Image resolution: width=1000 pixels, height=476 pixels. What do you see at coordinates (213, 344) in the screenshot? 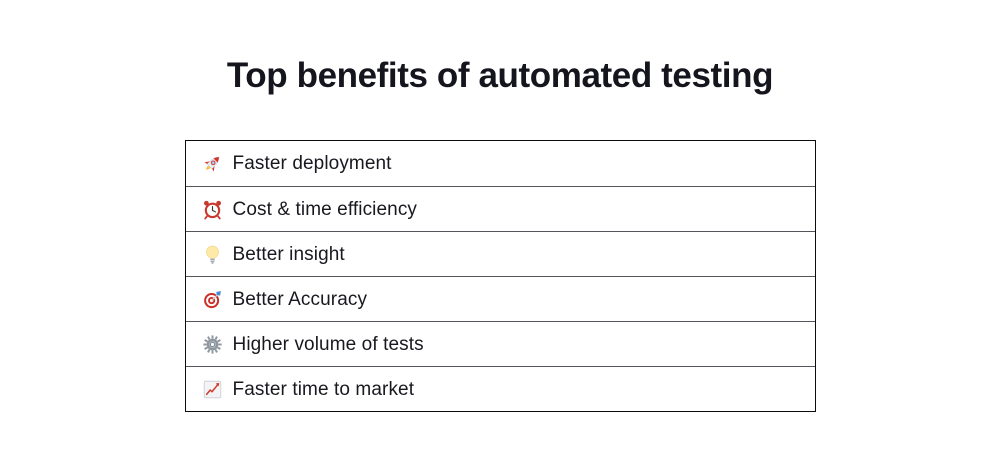
I see `gear-icon` at bounding box center [213, 344].